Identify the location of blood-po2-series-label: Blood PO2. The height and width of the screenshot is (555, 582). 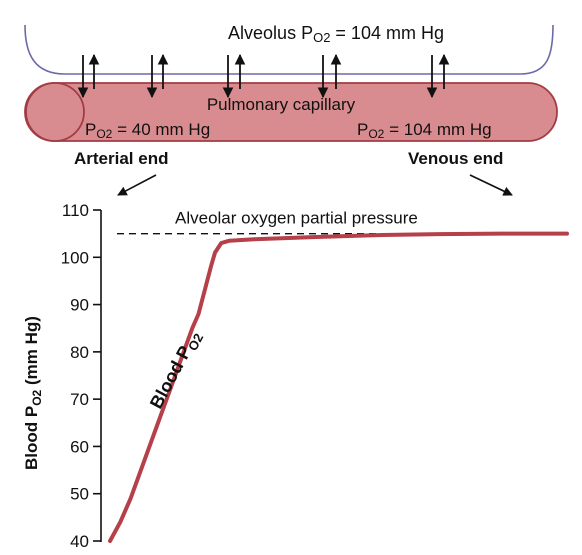
(176, 370).